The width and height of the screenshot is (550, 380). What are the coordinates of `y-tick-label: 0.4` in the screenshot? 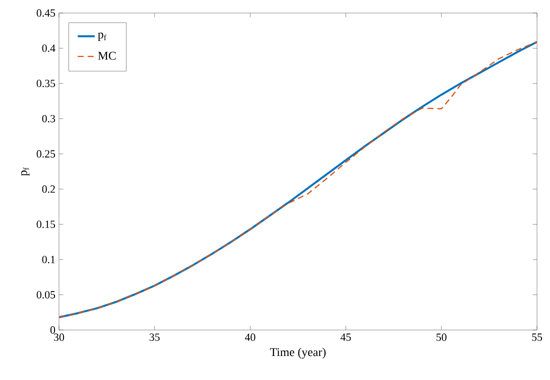 It's located at (49, 48).